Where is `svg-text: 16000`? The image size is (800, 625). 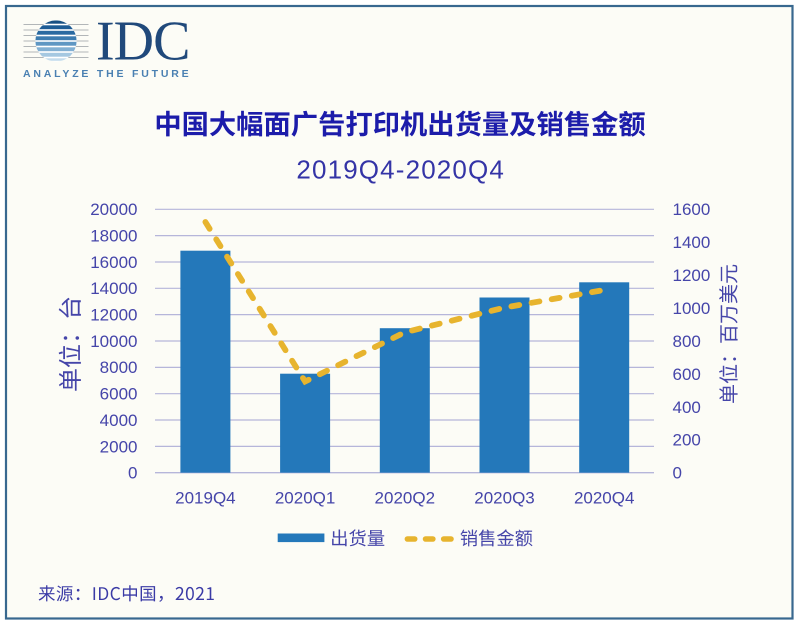
svg-text: 16000 is located at coordinates (113, 262).